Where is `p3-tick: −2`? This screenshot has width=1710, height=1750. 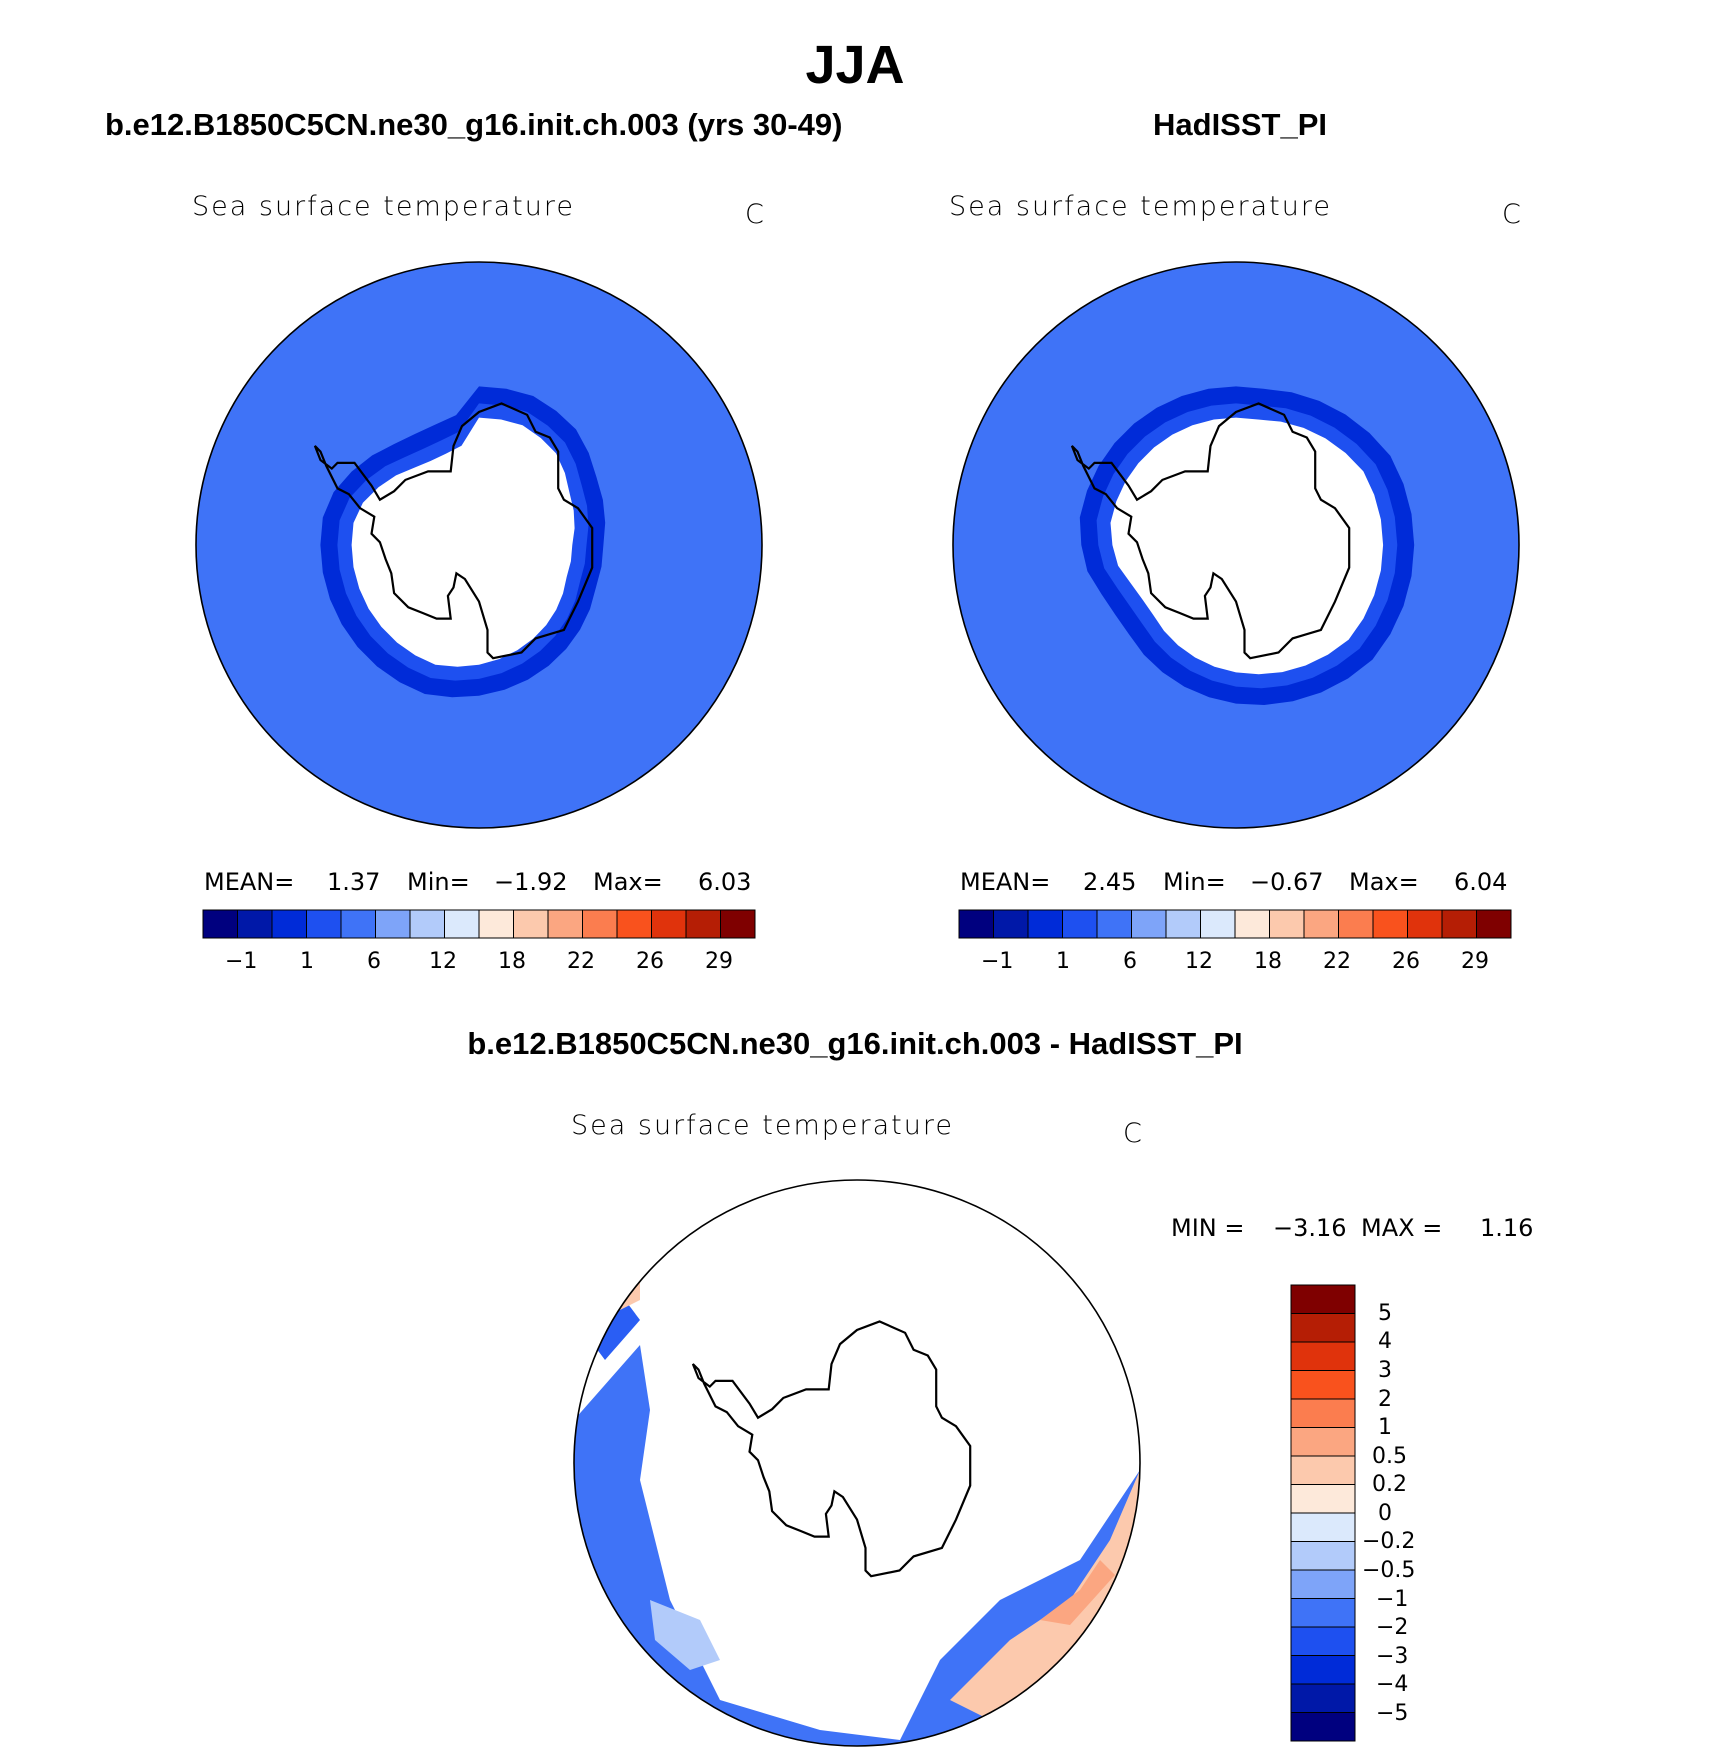
p3-tick: −2 is located at coordinates (1392, 1627).